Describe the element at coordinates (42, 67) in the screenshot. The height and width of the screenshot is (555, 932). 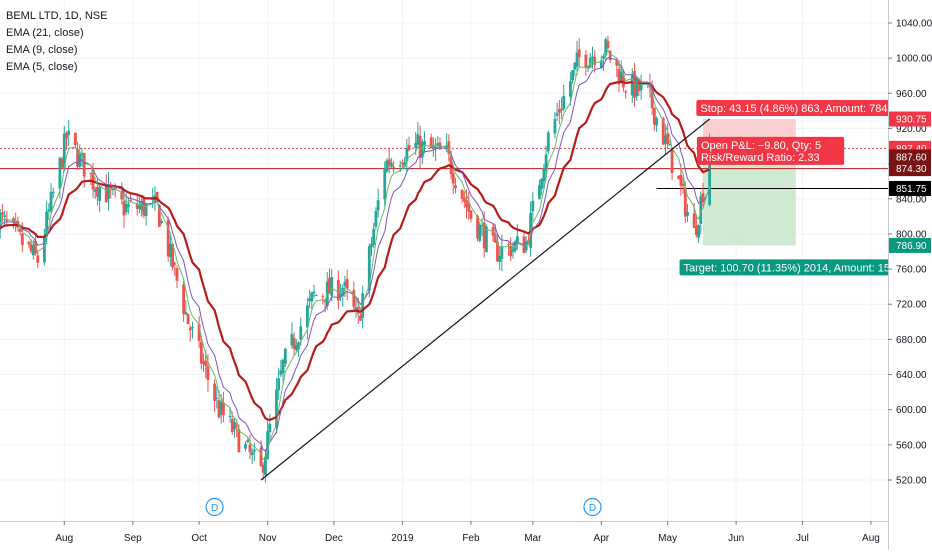
I see `ema5-legend: EMA (5, close)` at that location.